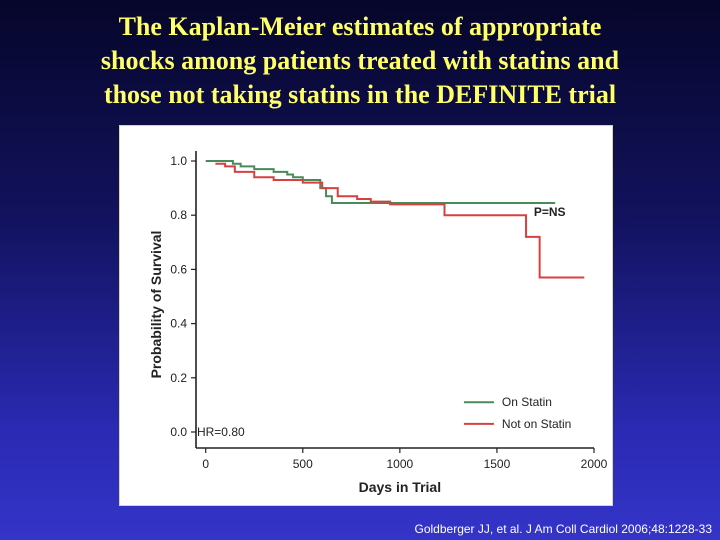 The image size is (720, 540). I want to click on x-axis-label: Days in Trial, so click(400, 487).